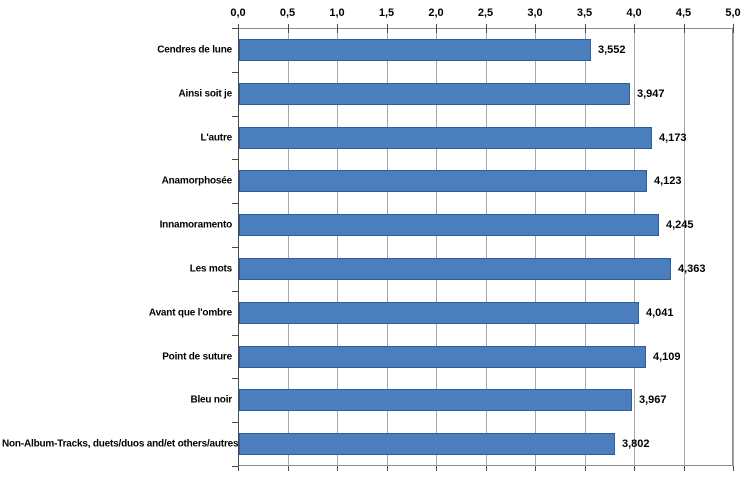 The width and height of the screenshot is (750, 480). Describe the element at coordinates (692, 268) in the screenshot. I see `bar-value-label: 4,363` at that location.